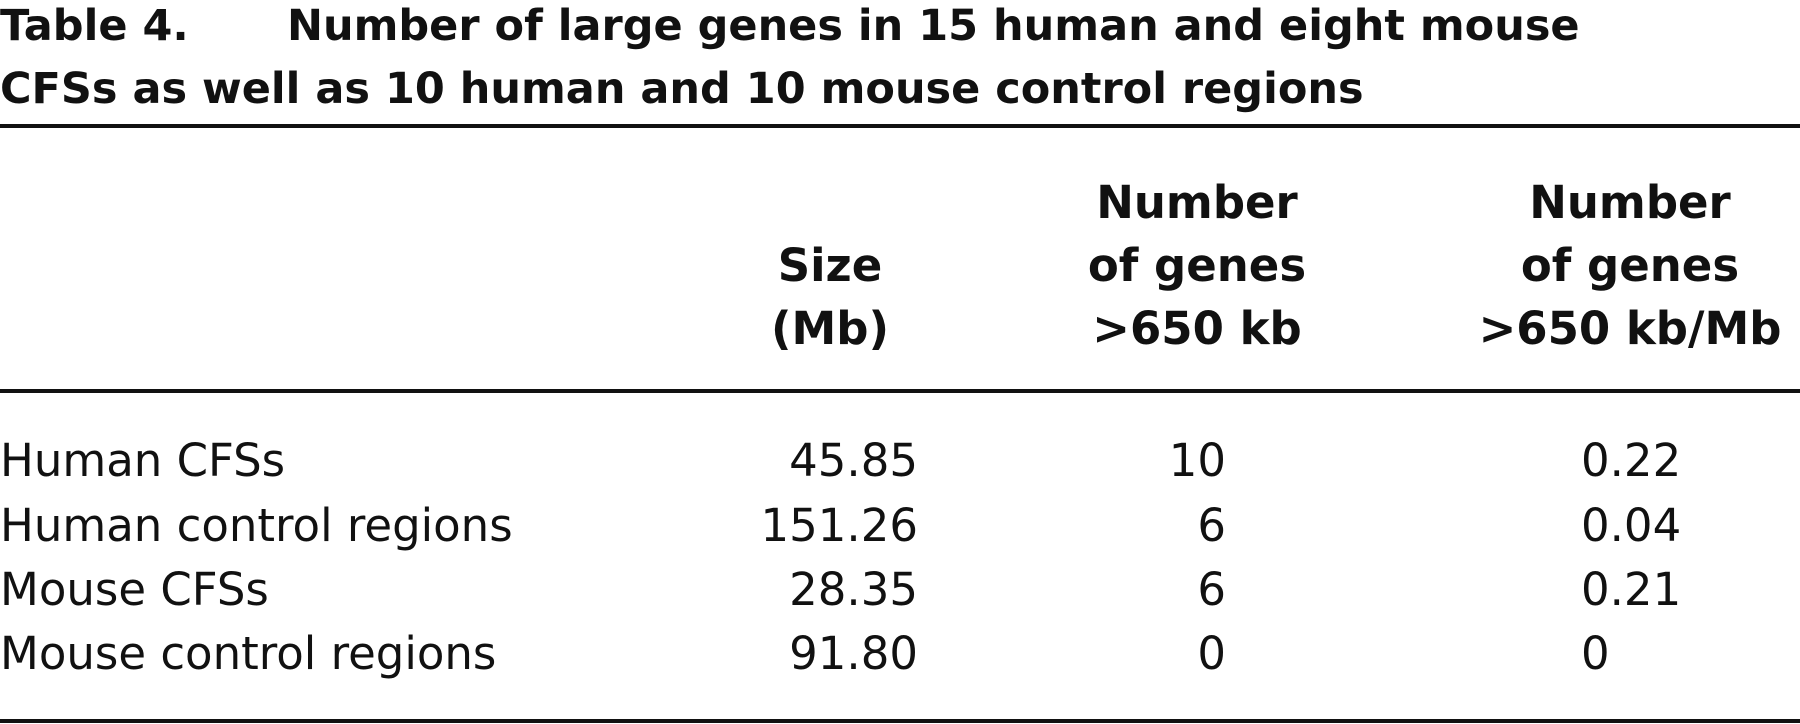 The height and width of the screenshot is (724, 1800). I want to click on cell: 0.21, so click(1631, 589).